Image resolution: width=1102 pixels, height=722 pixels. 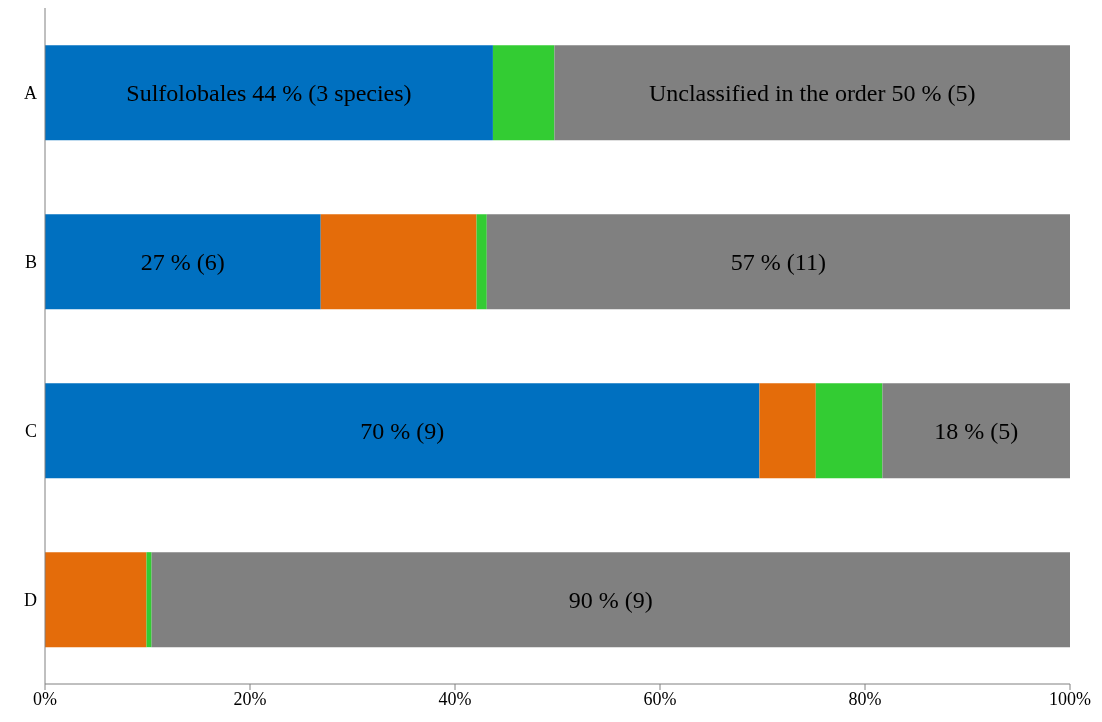 I want to click on data-label: 90 % (9), so click(x=610, y=600).